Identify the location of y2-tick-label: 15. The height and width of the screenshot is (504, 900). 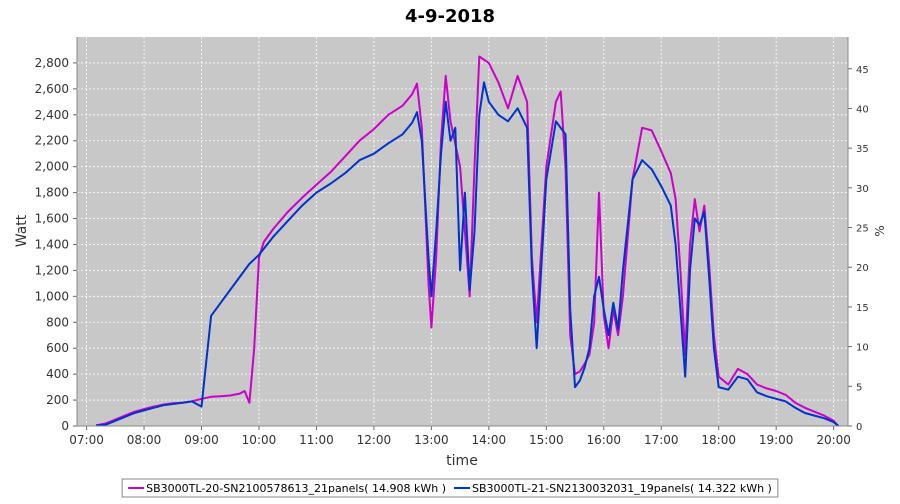
(862, 308).